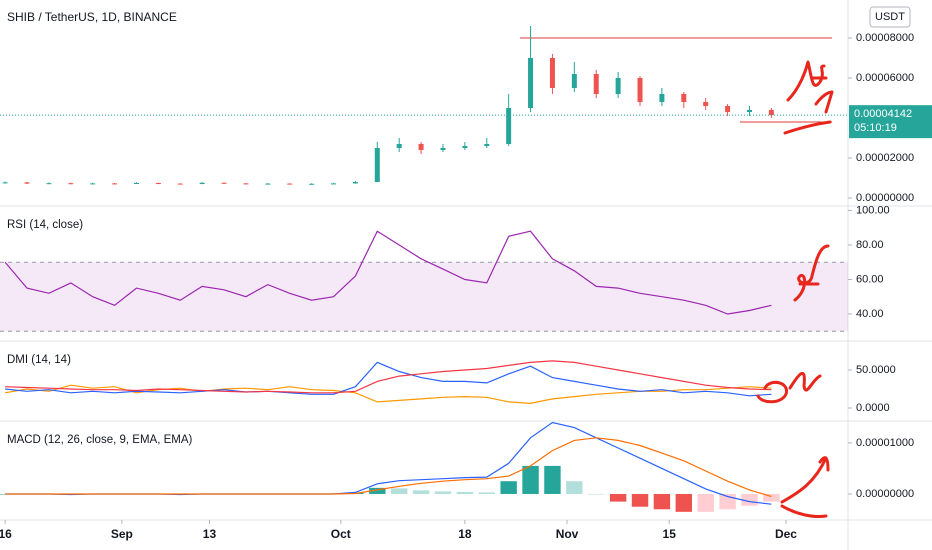 The height and width of the screenshot is (550, 932). What do you see at coordinates (341, 534) in the screenshot?
I see `x-tick-label: Oct` at bounding box center [341, 534].